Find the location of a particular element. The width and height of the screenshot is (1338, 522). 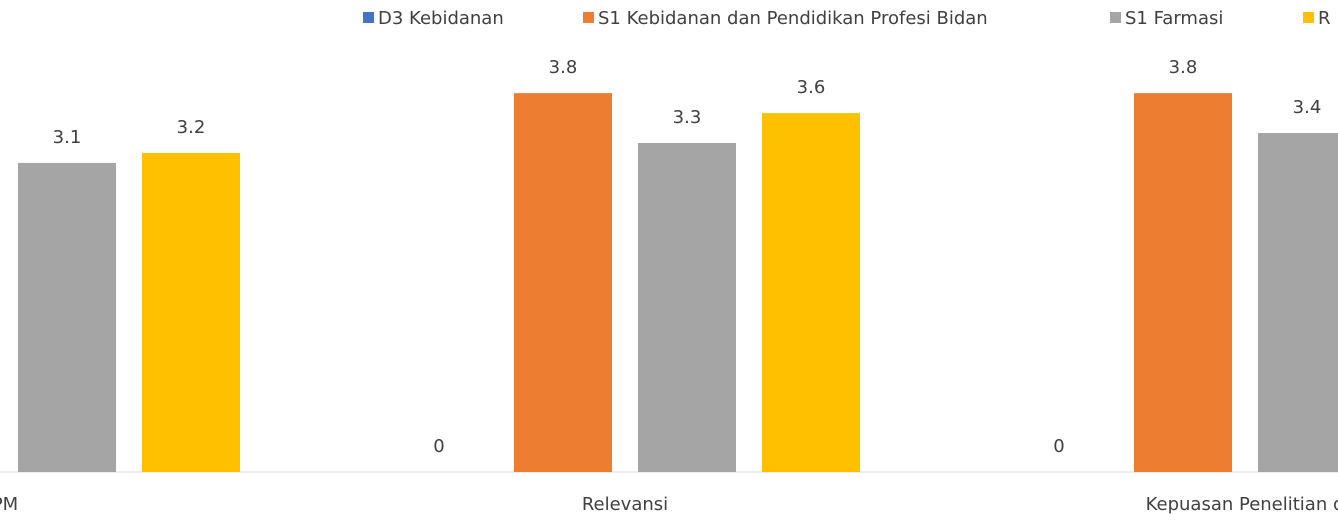

x-tick-label: Kepuasan Penelitian d is located at coordinates (1242, 504).